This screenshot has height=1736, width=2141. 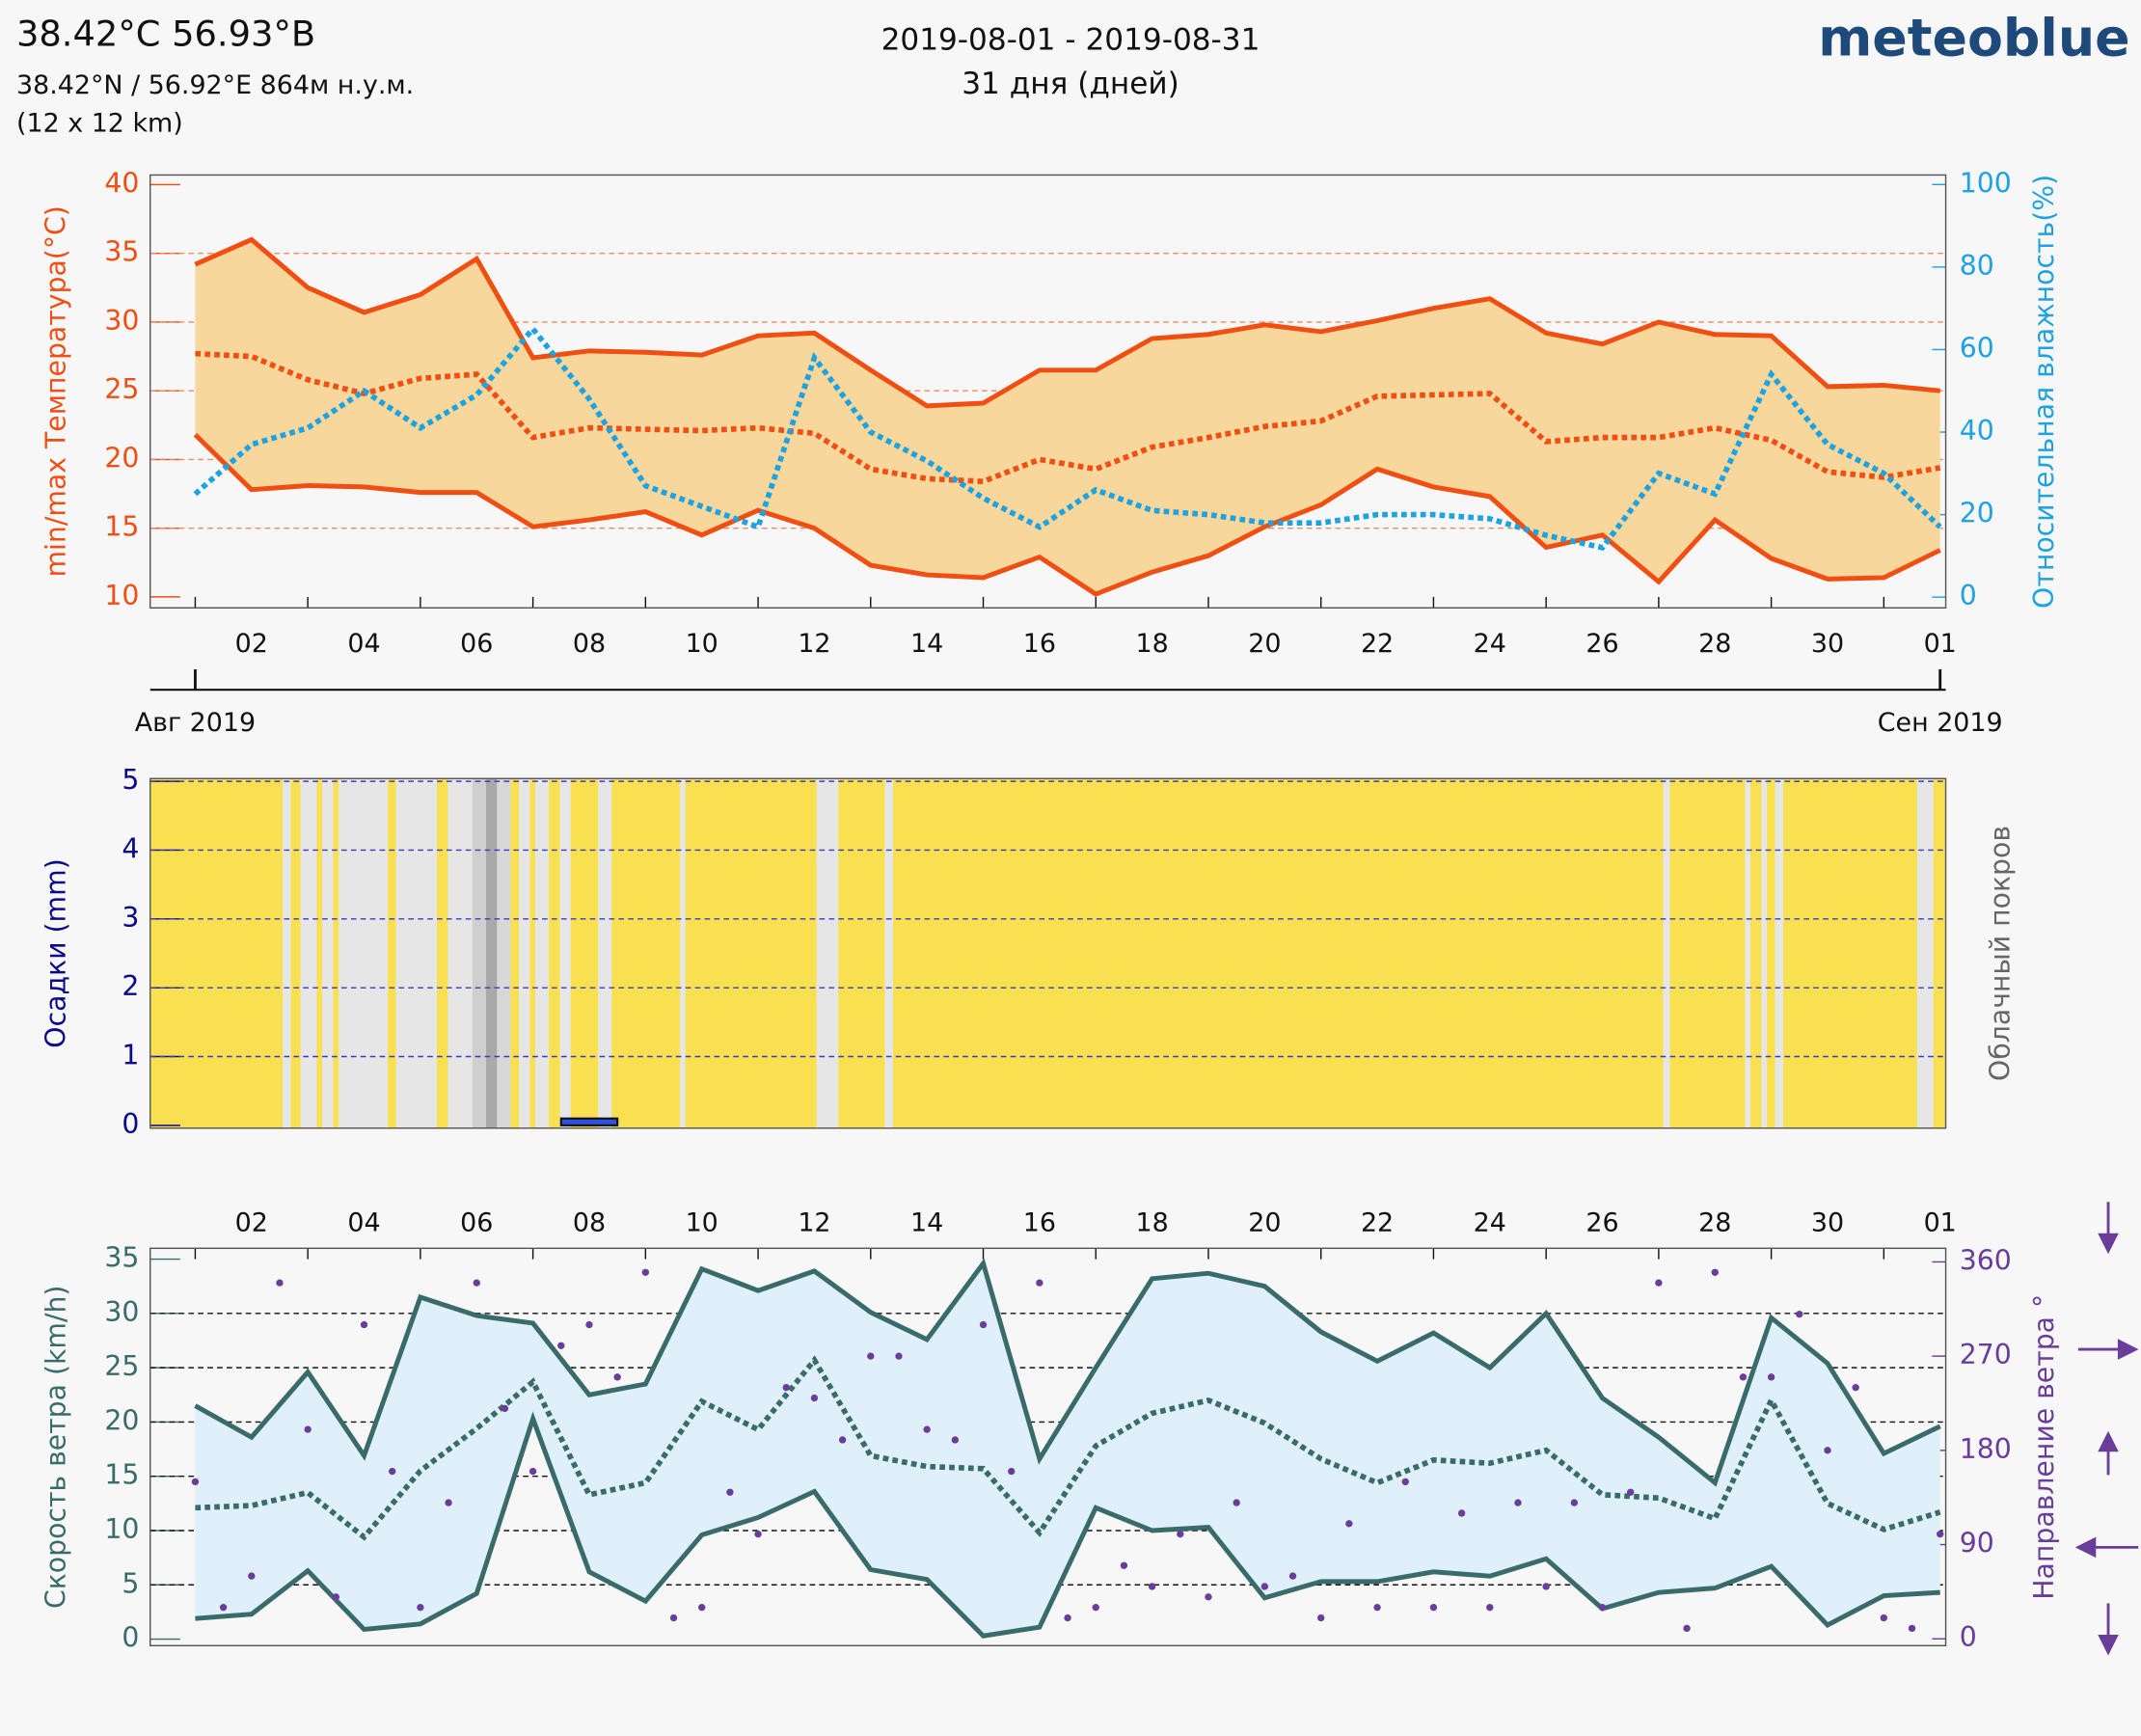 What do you see at coordinates (589, 1121) in the screenshot?
I see `precipitation-bar` at bounding box center [589, 1121].